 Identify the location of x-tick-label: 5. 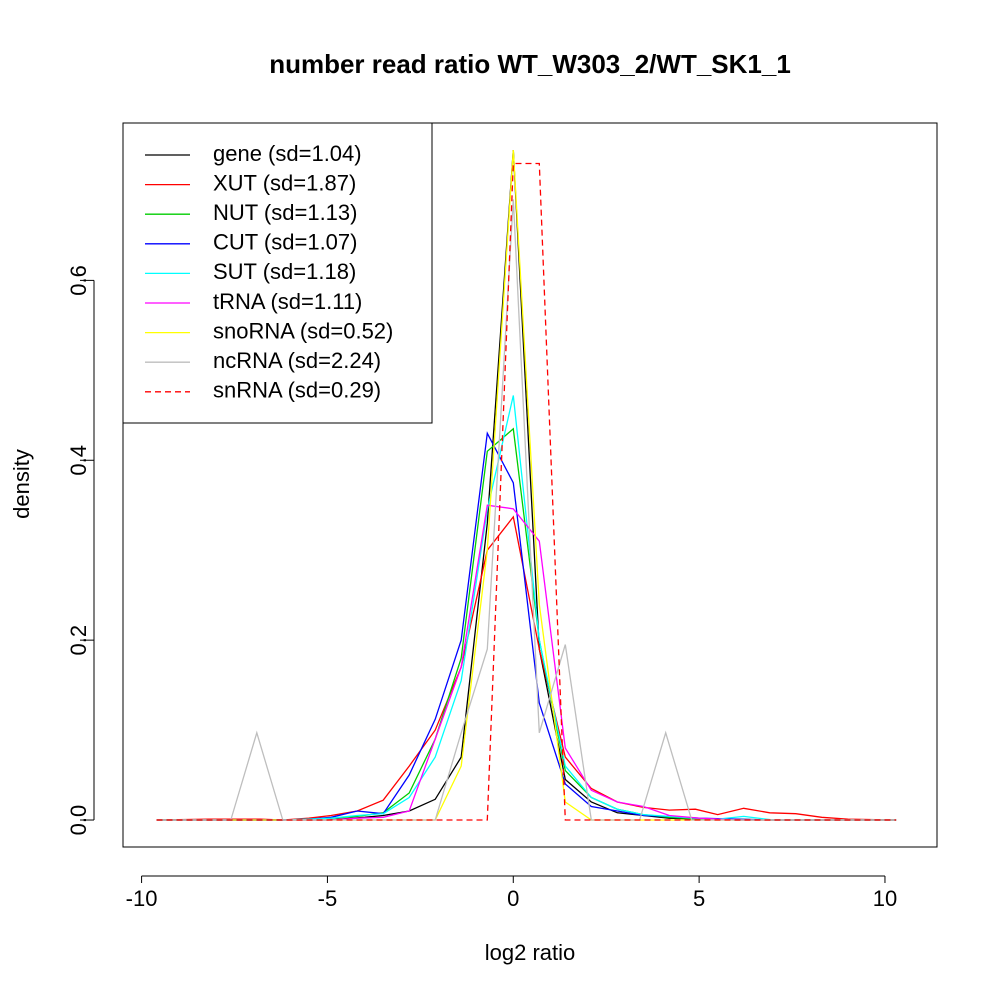
(699, 898).